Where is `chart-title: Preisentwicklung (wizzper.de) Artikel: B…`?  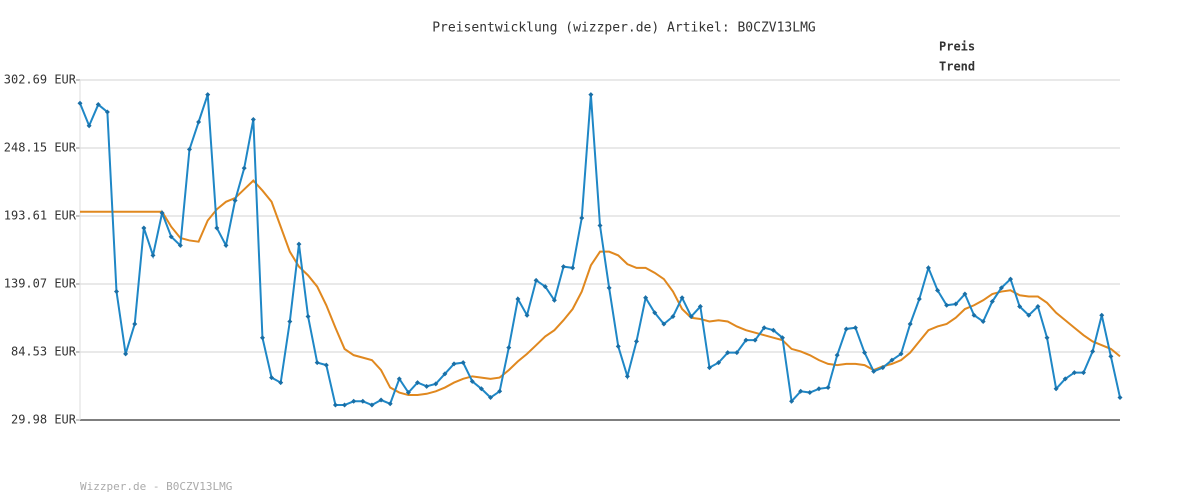 chart-title: Preisentwicklung (wizzper.de) Artikel: B… is located at coordinates (624, 28).